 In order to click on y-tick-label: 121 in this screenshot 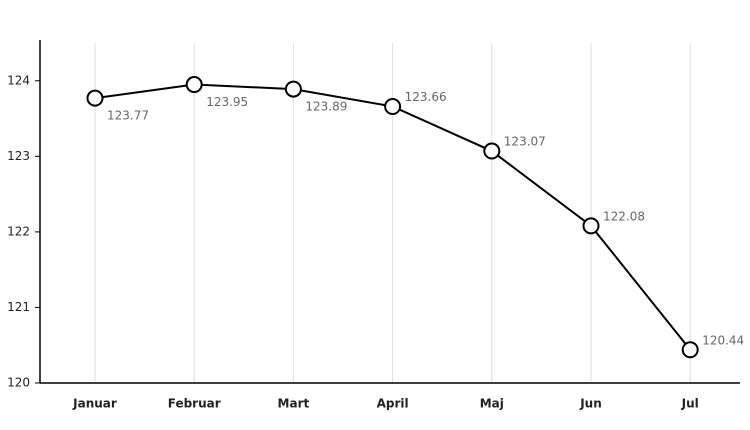, I will do `click(18, 307)`.